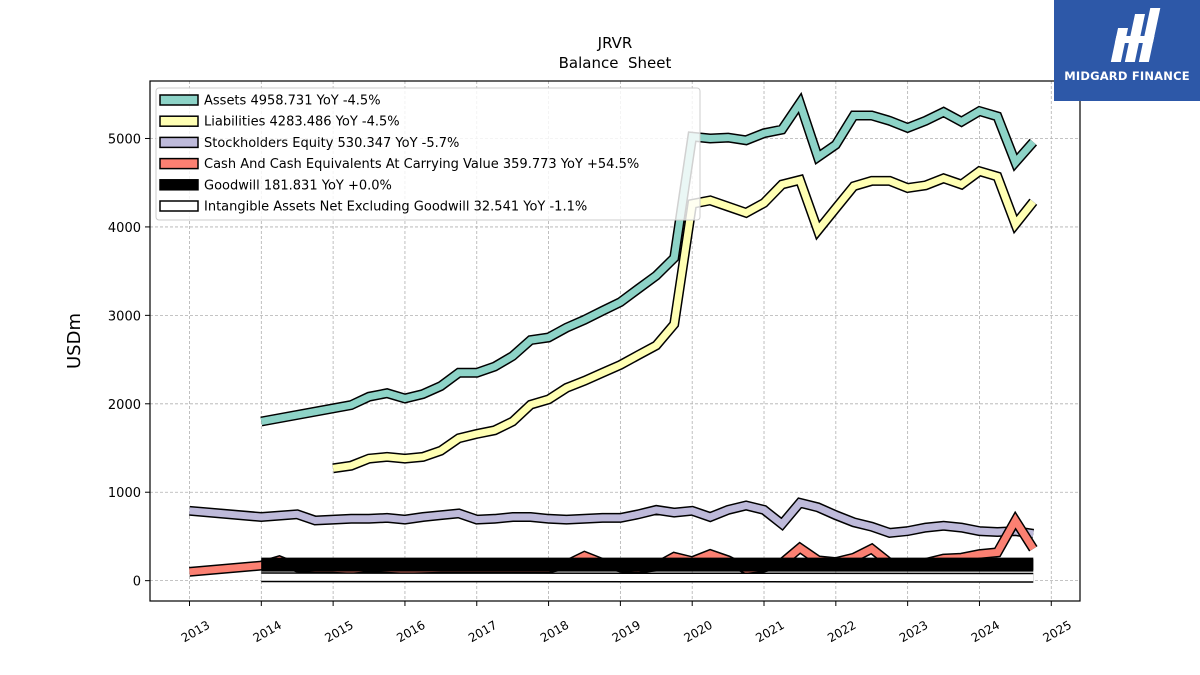 This screenshot has height=675, width=1200. Describe the element at coordinates (292, 101) in the screenshot. I see `legend-label-0: Assets 4958.731 YoY -4.5%` at that location.